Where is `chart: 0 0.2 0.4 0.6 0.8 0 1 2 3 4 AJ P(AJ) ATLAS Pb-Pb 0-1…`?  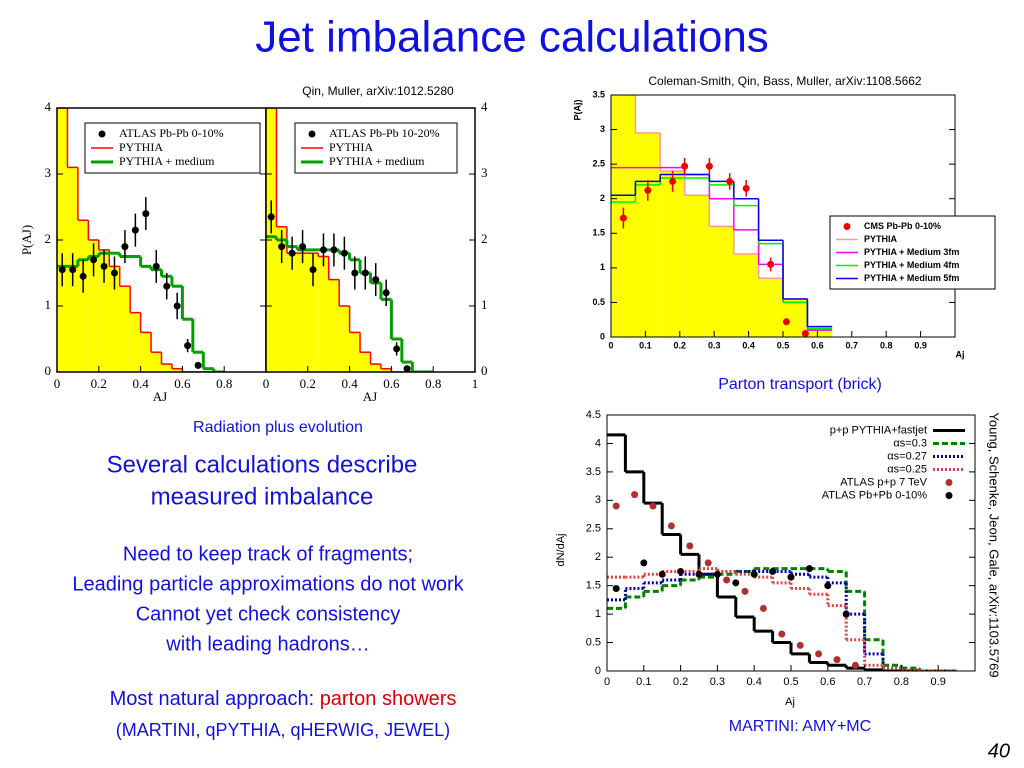 chart: 0 0.2 0.4 0.6 0.8 0 1 2 3 4 AJ P(AJ) ATLAS Pb-Pb 0-1… is located at coordinates (143, 251).